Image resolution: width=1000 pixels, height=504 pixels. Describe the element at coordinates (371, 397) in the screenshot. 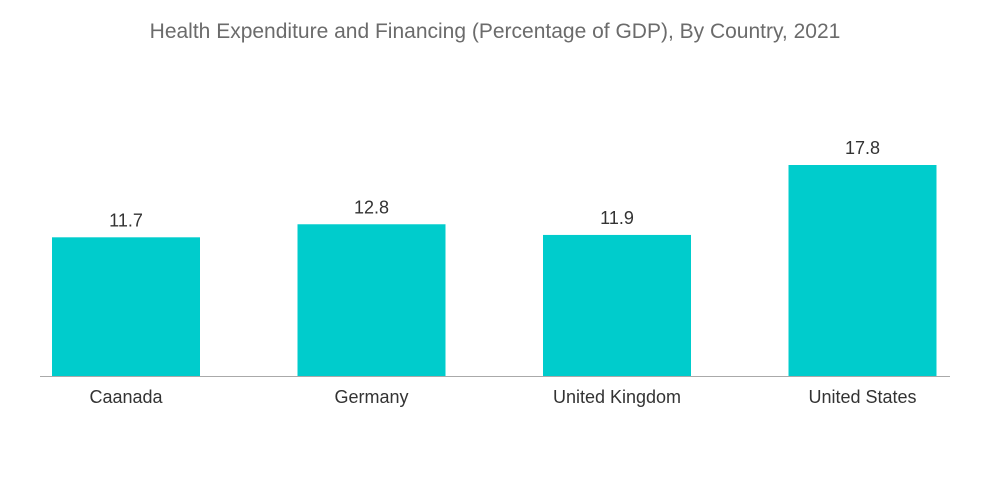

I see `x-tick-label: Germany` at that location.